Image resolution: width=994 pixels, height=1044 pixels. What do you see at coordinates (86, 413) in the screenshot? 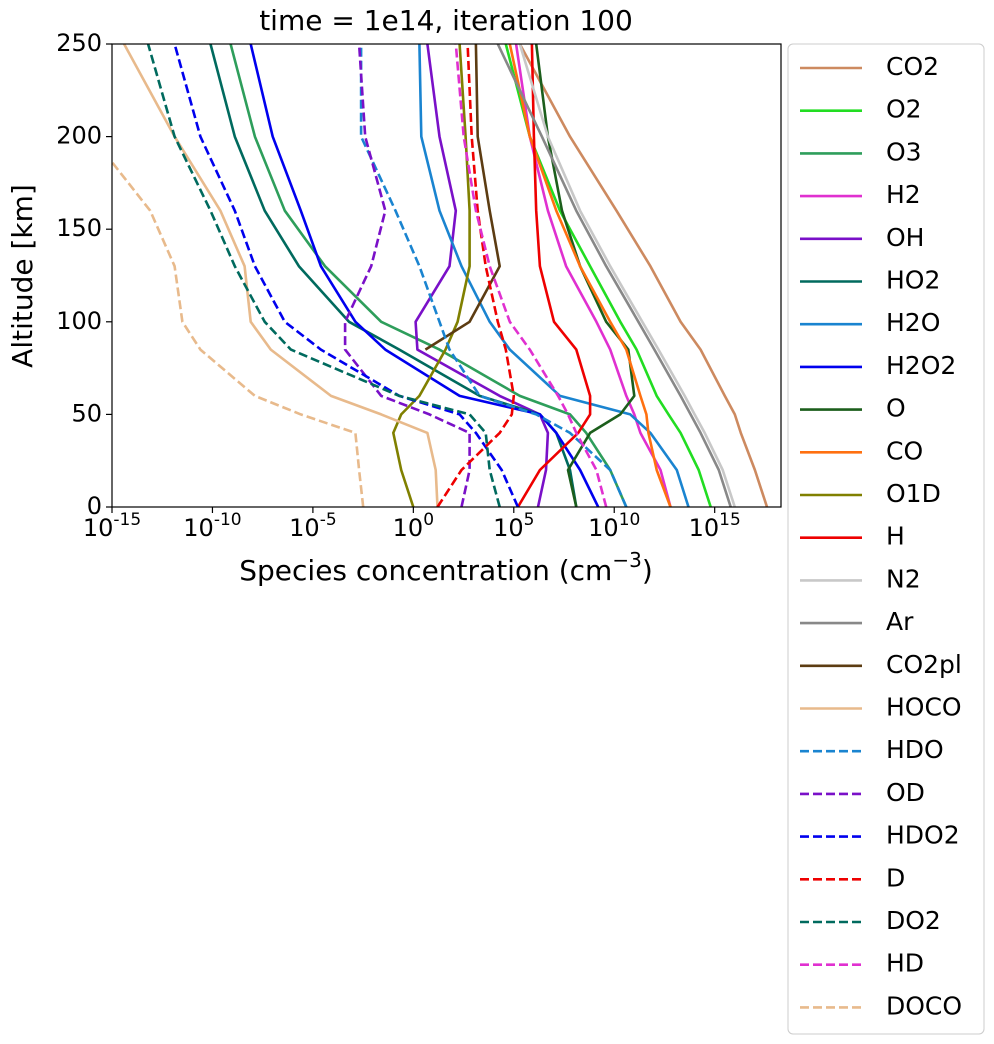
I see `y-tick-label: 50` at bounding box center [86, 413].